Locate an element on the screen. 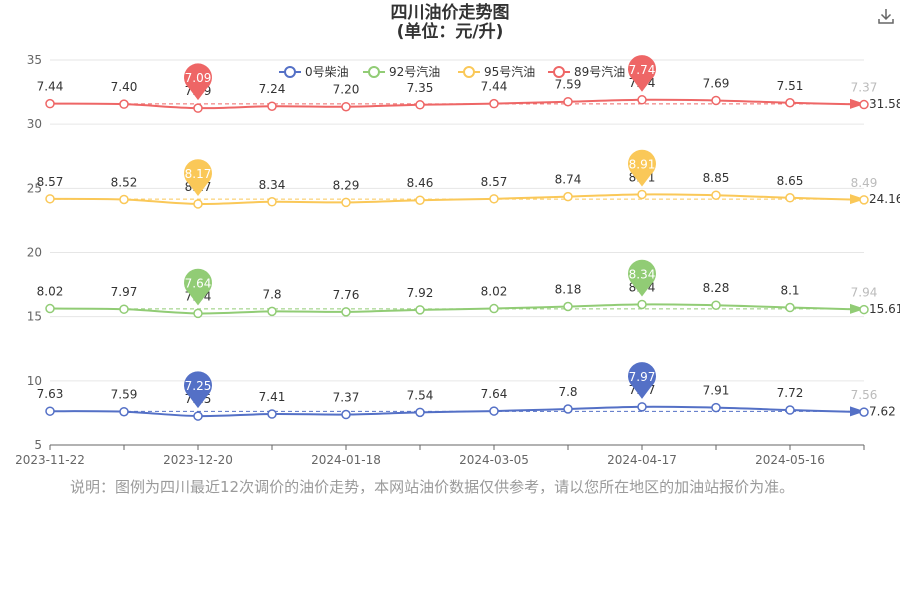 This screenshot has width=900, height=600. data-label: 8.52 is located at coordinates (124, 182).